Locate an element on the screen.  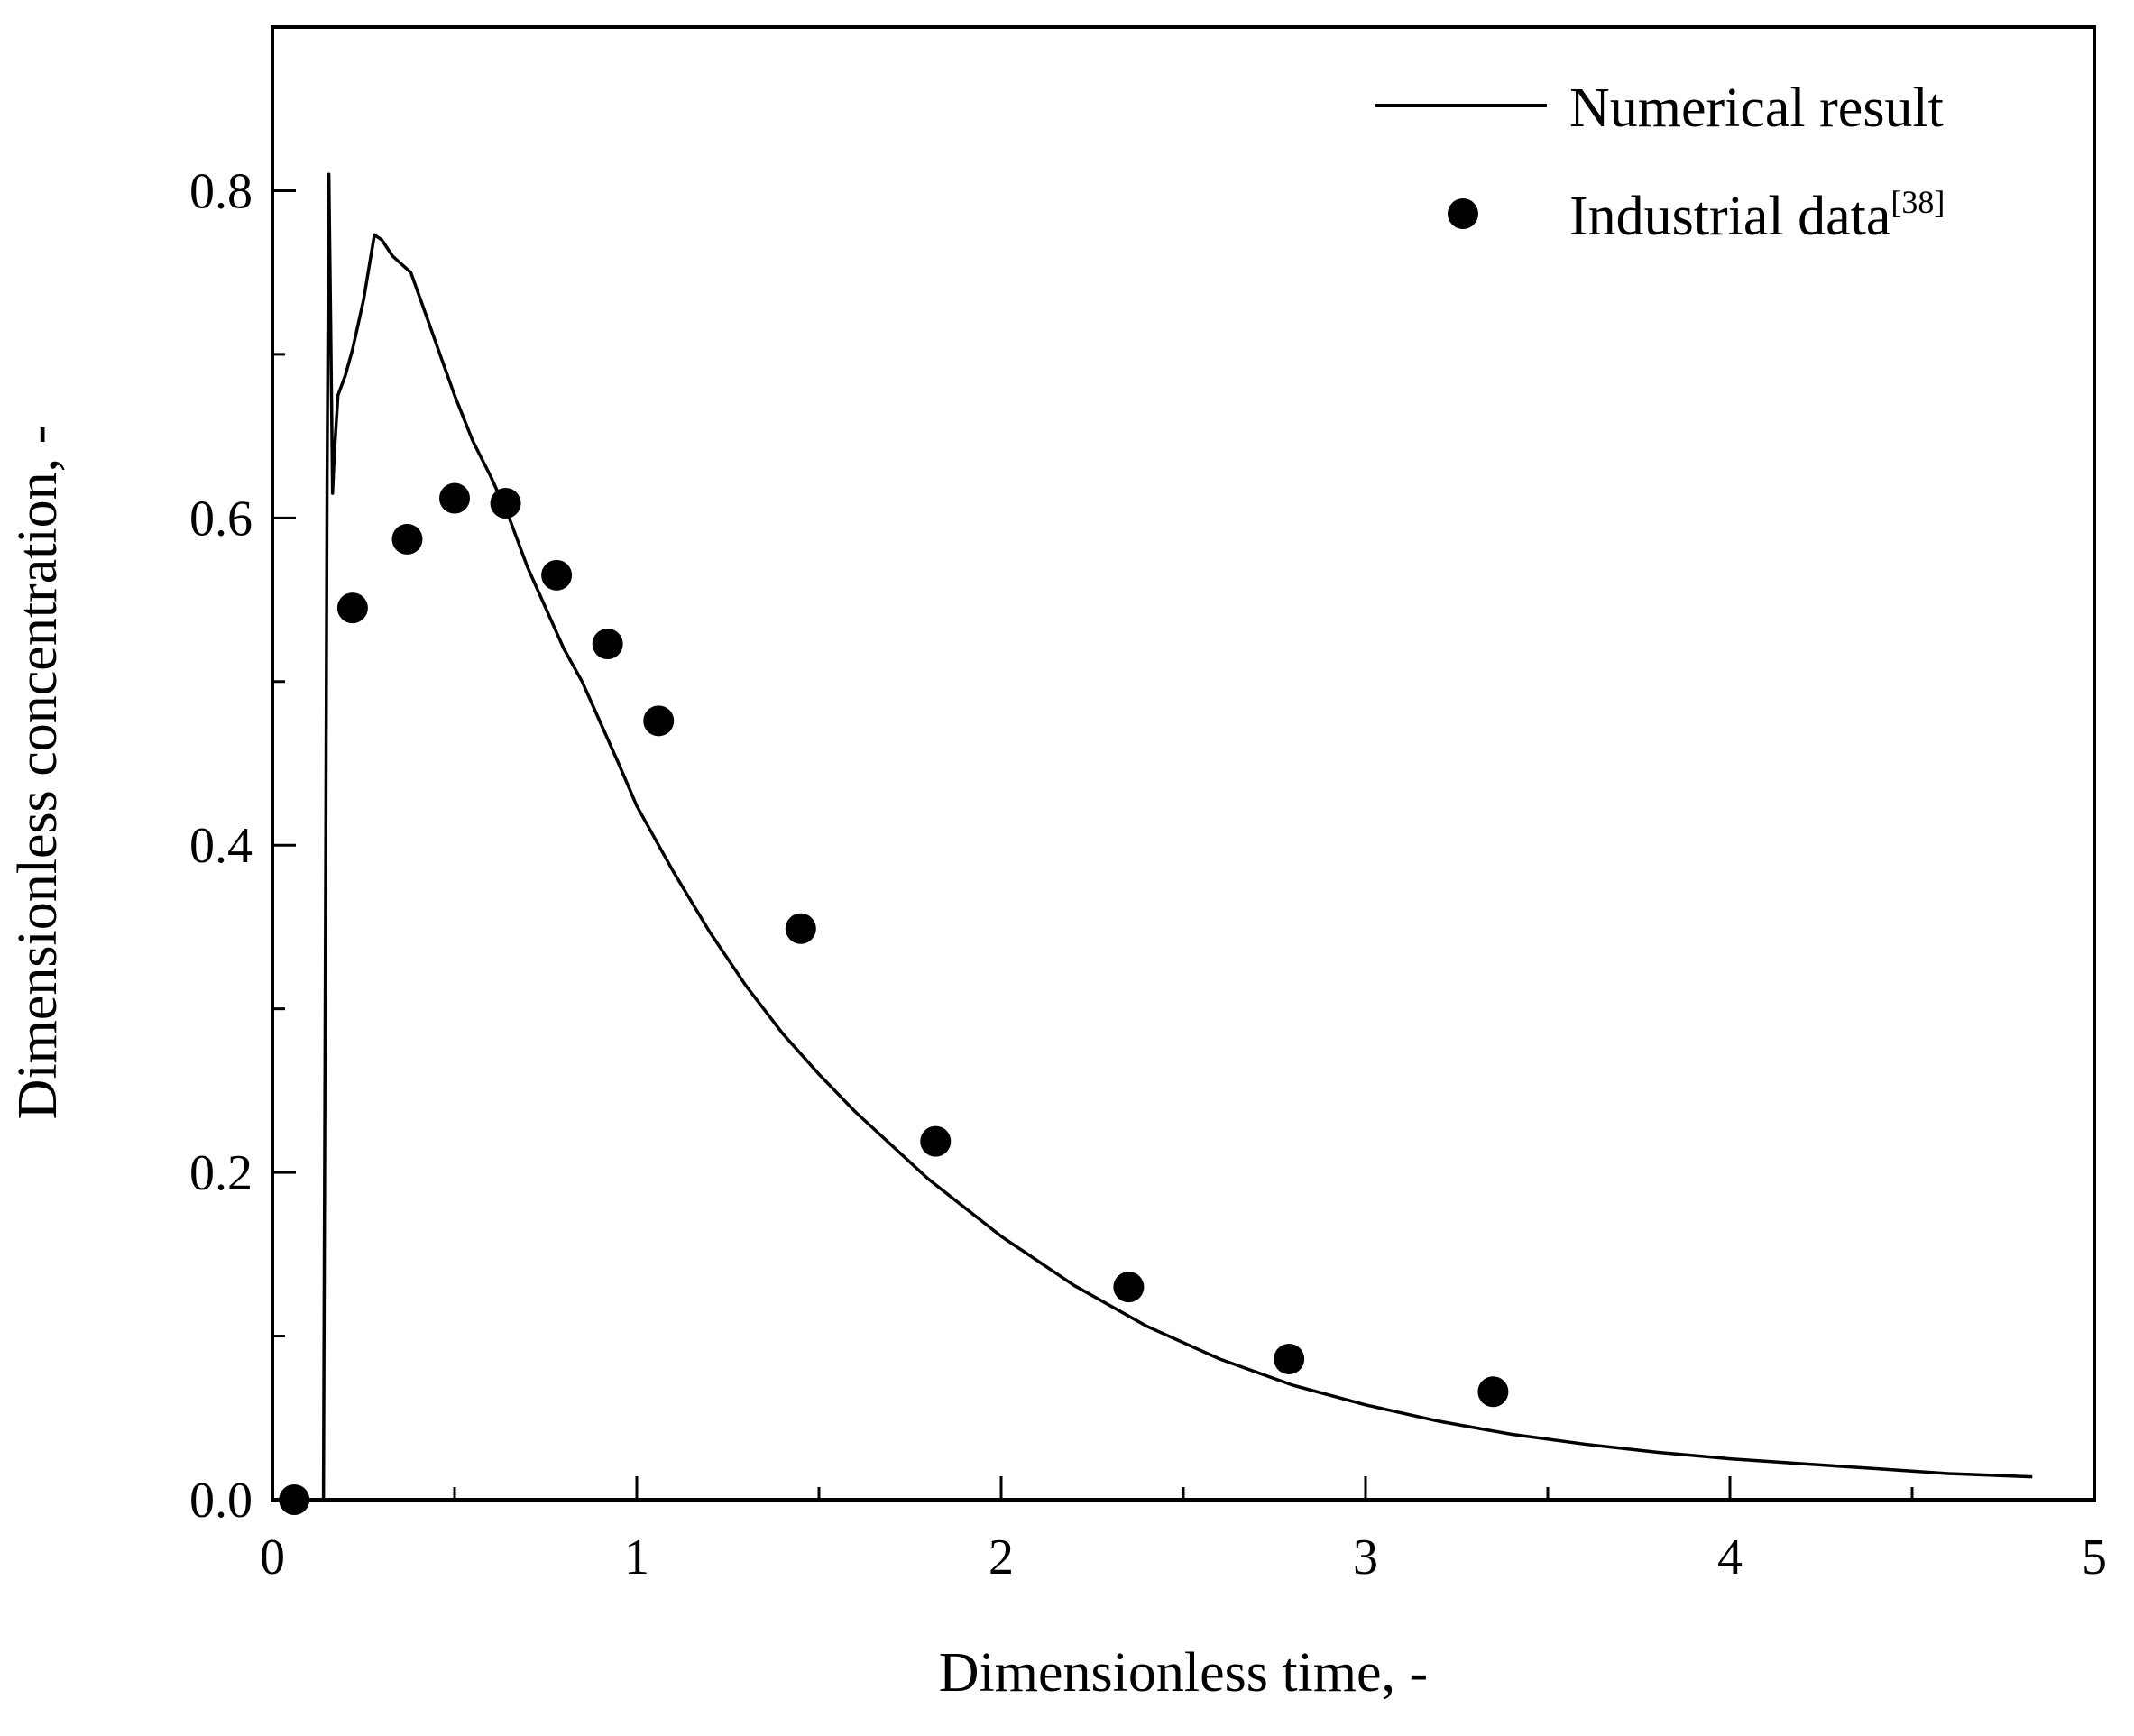
x-tick-label: 2 is located at coordinates (1002, 1557).